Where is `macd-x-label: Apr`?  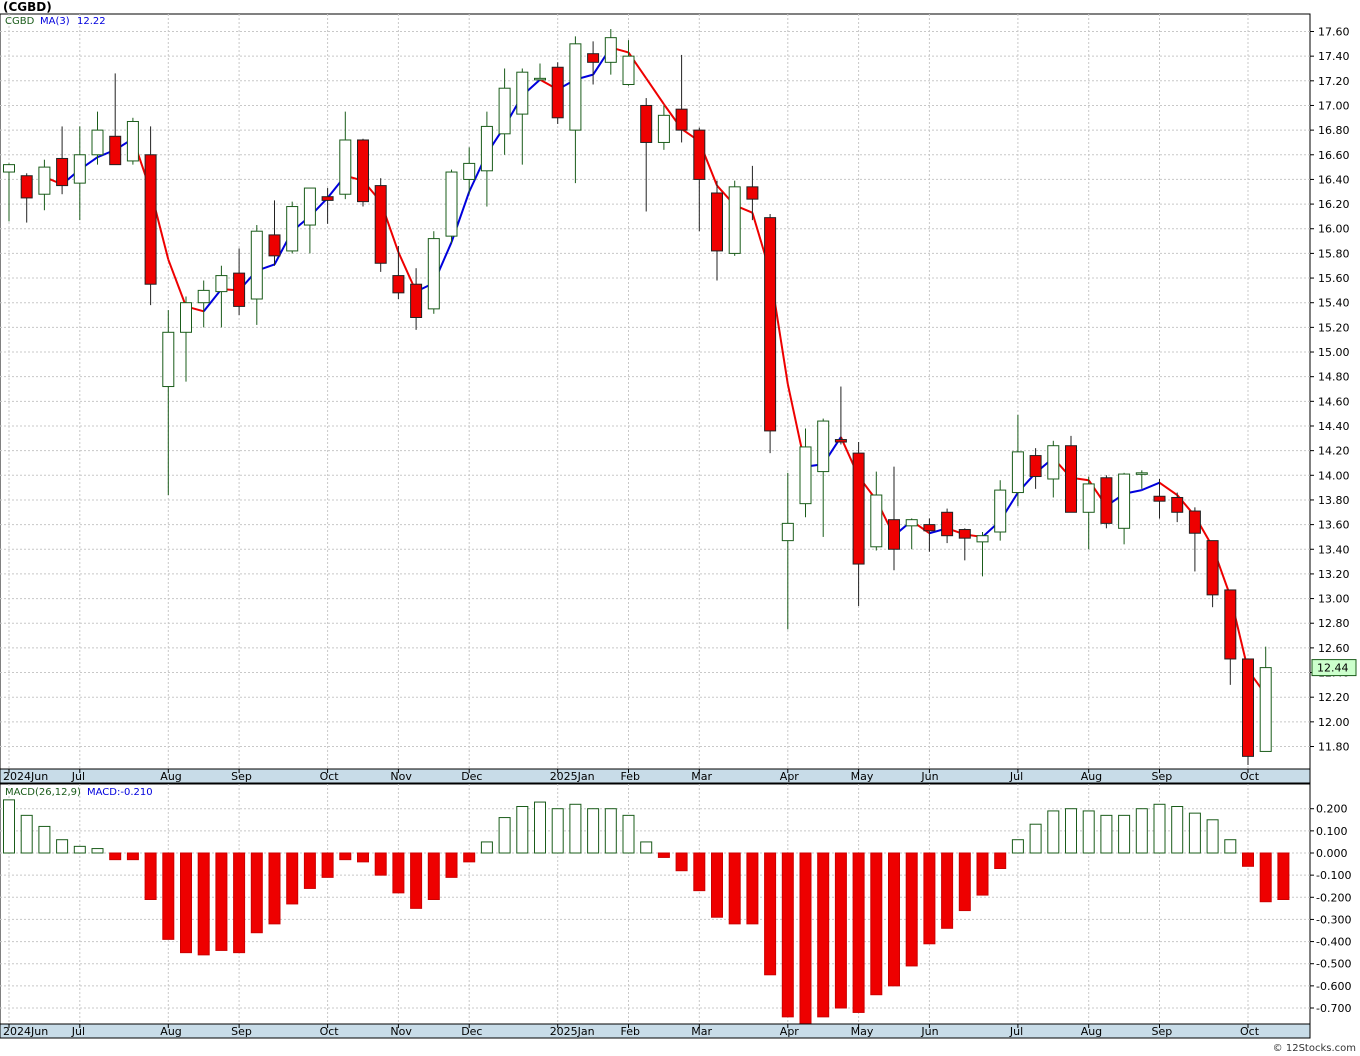 macd-x-label: Apr is located at coordinates (790, 1031).